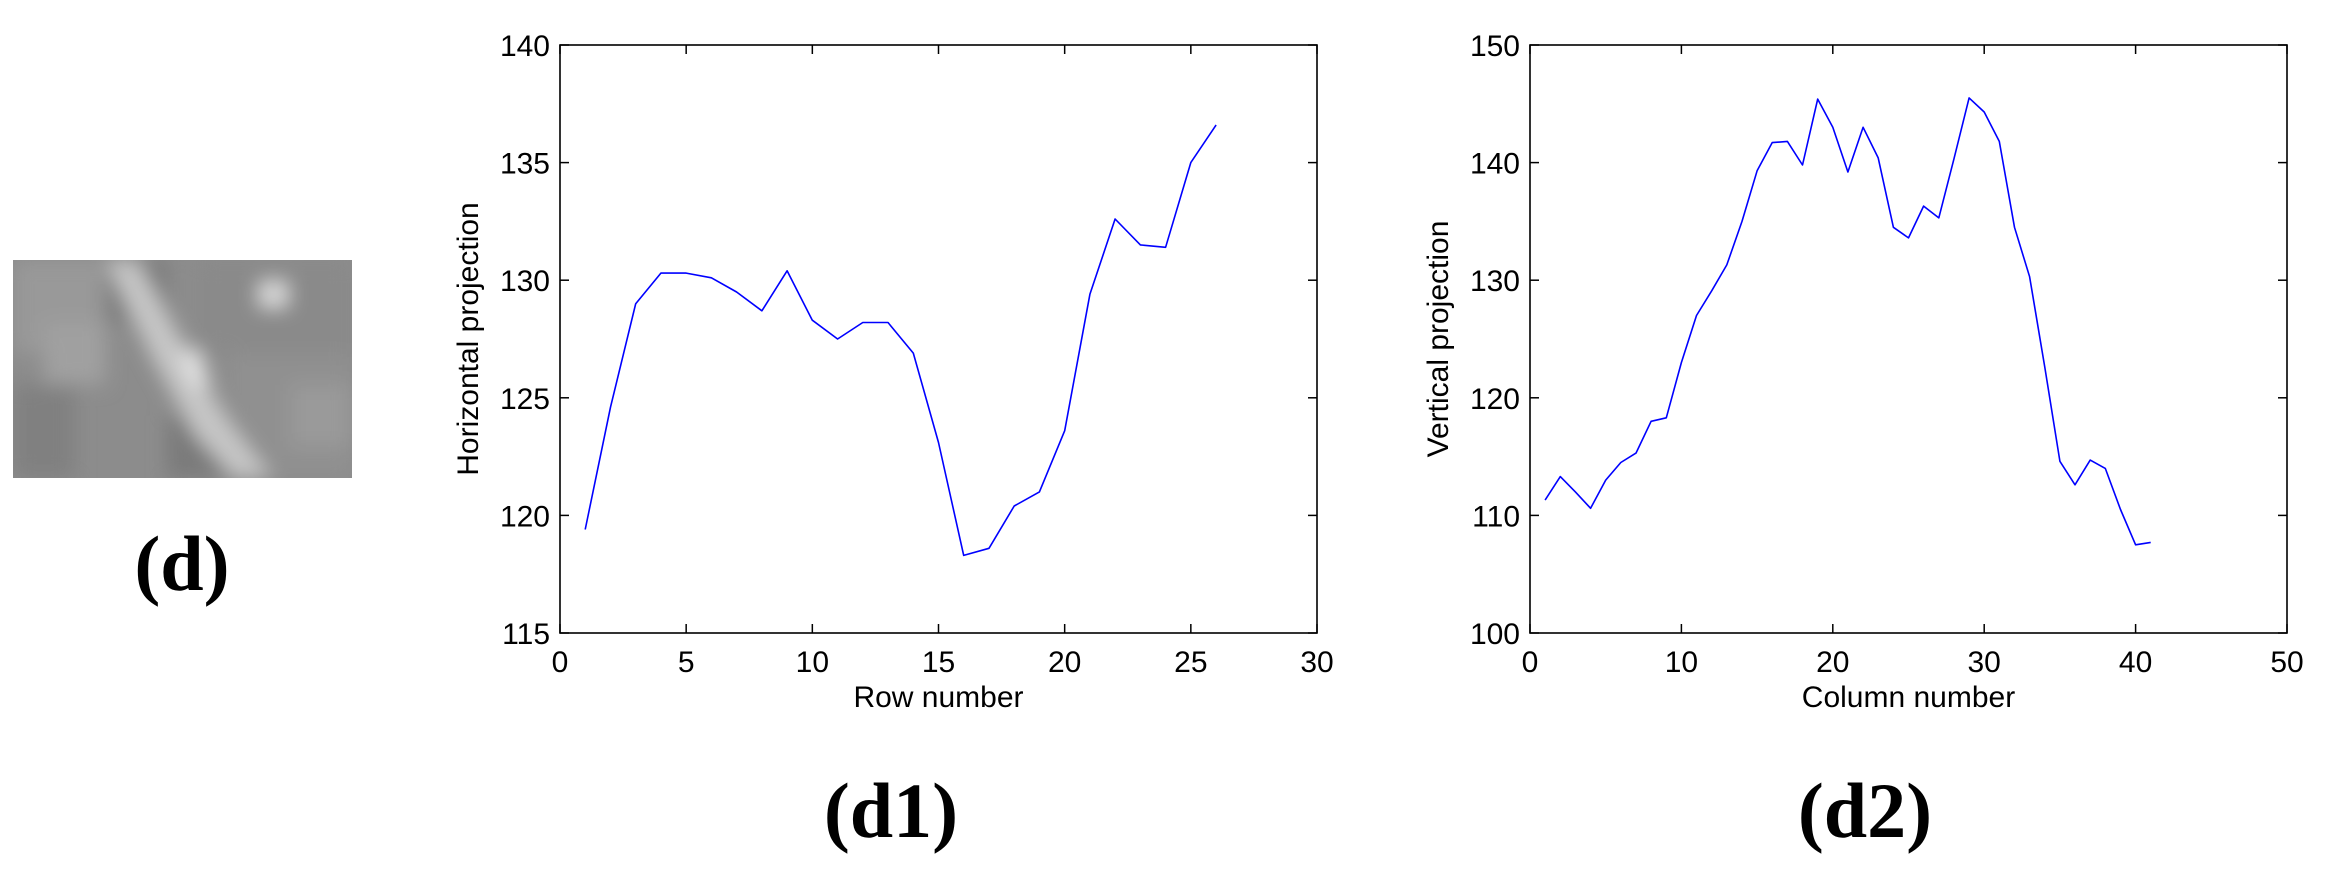  Describe the element at coordinates (1495, 634) in the screenshot. I see `y-tick-label: 100` at that location.